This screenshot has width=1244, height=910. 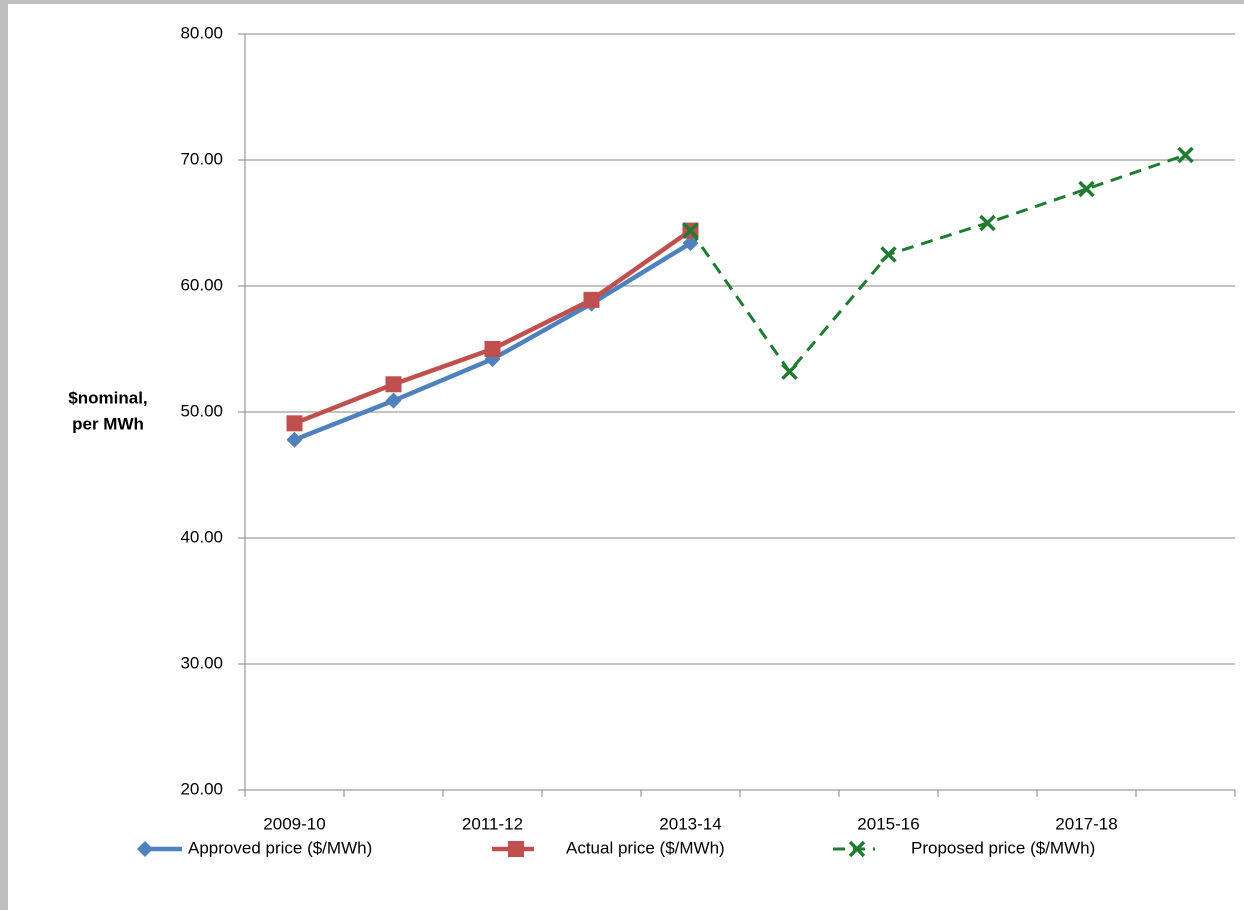 I want to click on x-tick-label: 2009-10, so click(x=294, y=823).